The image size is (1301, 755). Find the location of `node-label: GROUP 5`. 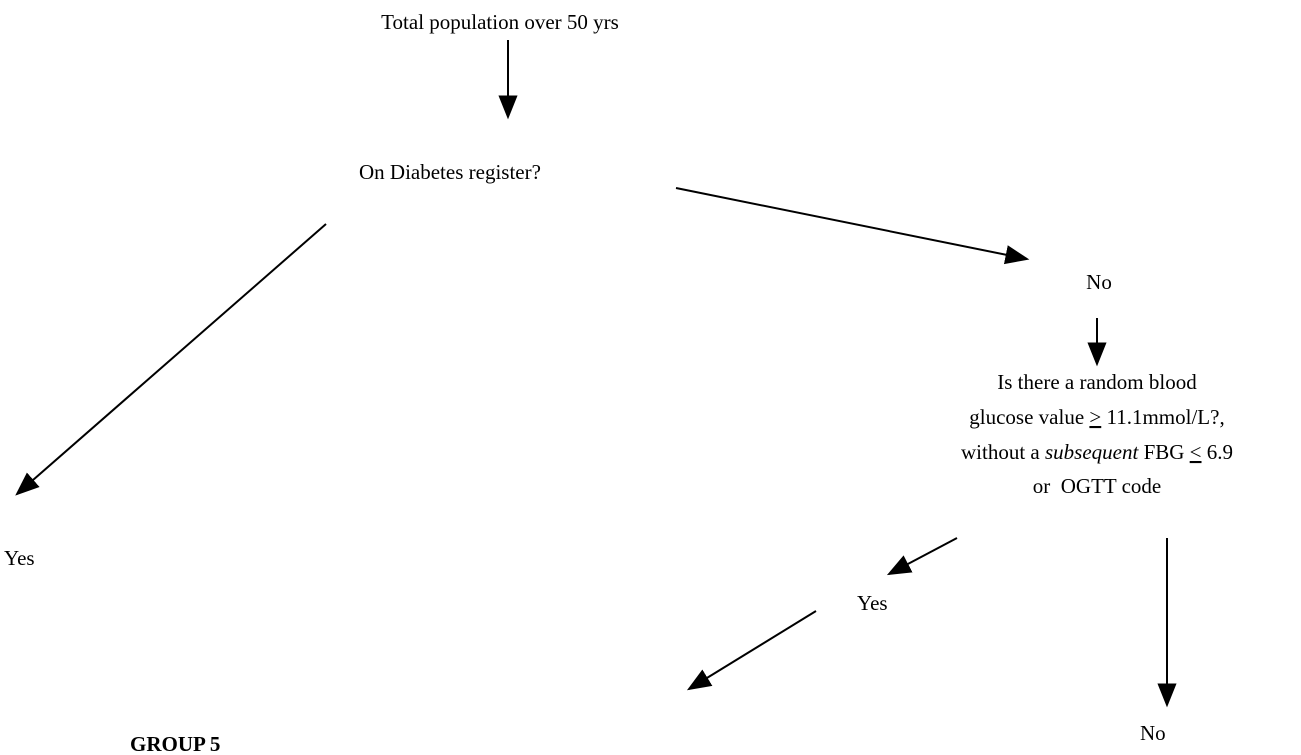

node-label: GROUP 5 is located at coordinates (175, 743).